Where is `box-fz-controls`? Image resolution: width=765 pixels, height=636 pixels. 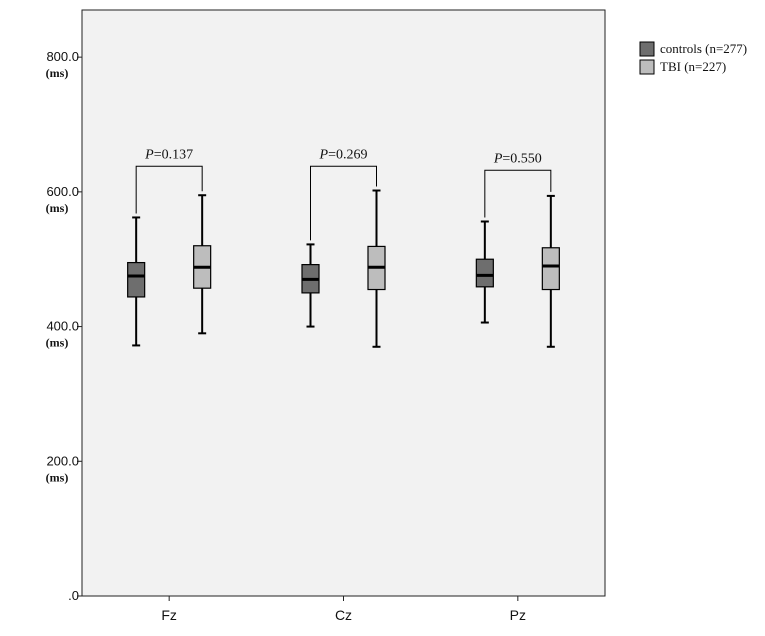 box-fz-controls is located at coordinates (136, 281).